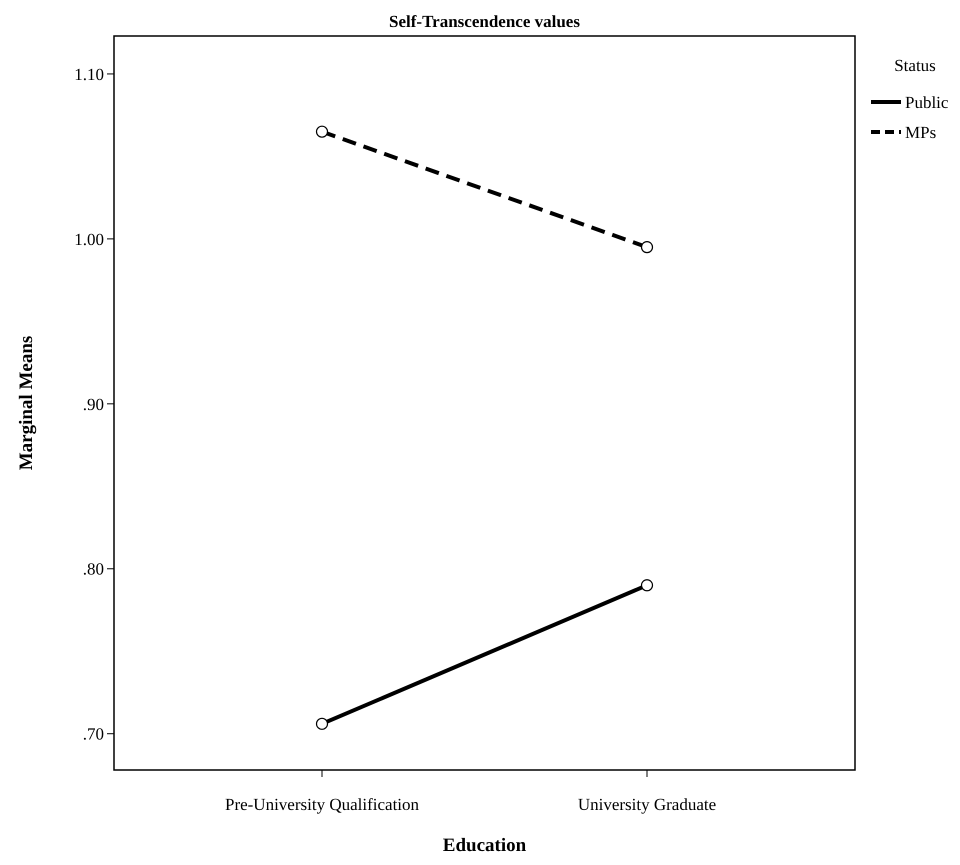 This screenshot has width=960, height=865. Describe the element at coordinates (484, 845) in the screenshot. I see `x-axis-title: Education` at that location.